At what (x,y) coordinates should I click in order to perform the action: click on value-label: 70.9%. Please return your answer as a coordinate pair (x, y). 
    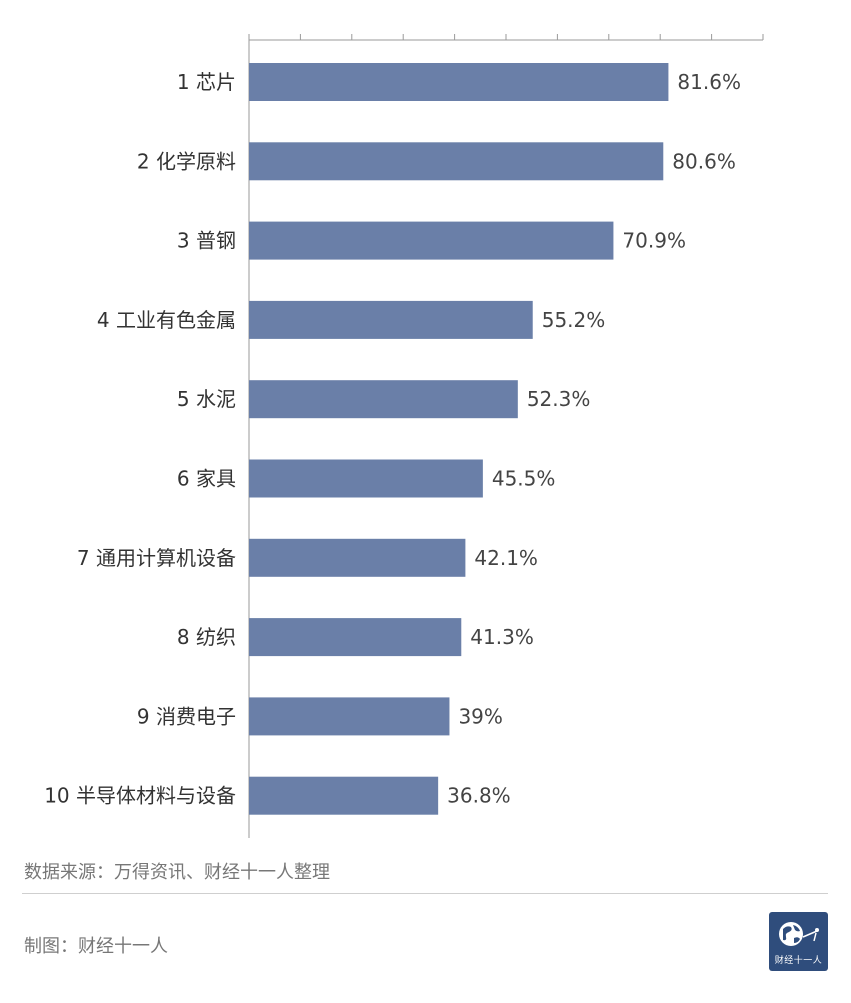
    Looking at the image, I should click on (654, 241).